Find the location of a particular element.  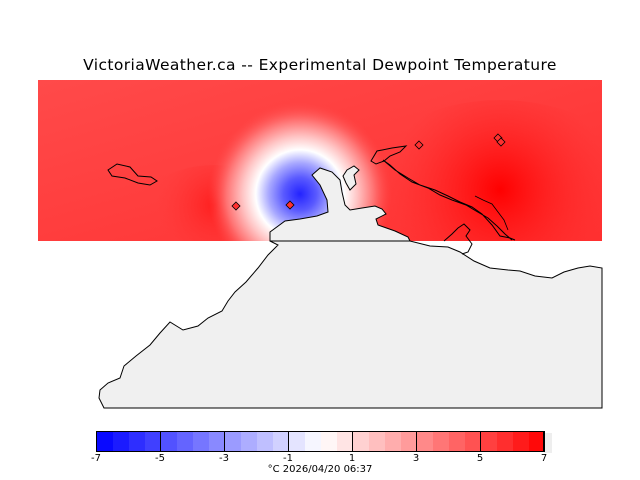

colorbar-tick-label: 5 is located at coordinates (480, 458).